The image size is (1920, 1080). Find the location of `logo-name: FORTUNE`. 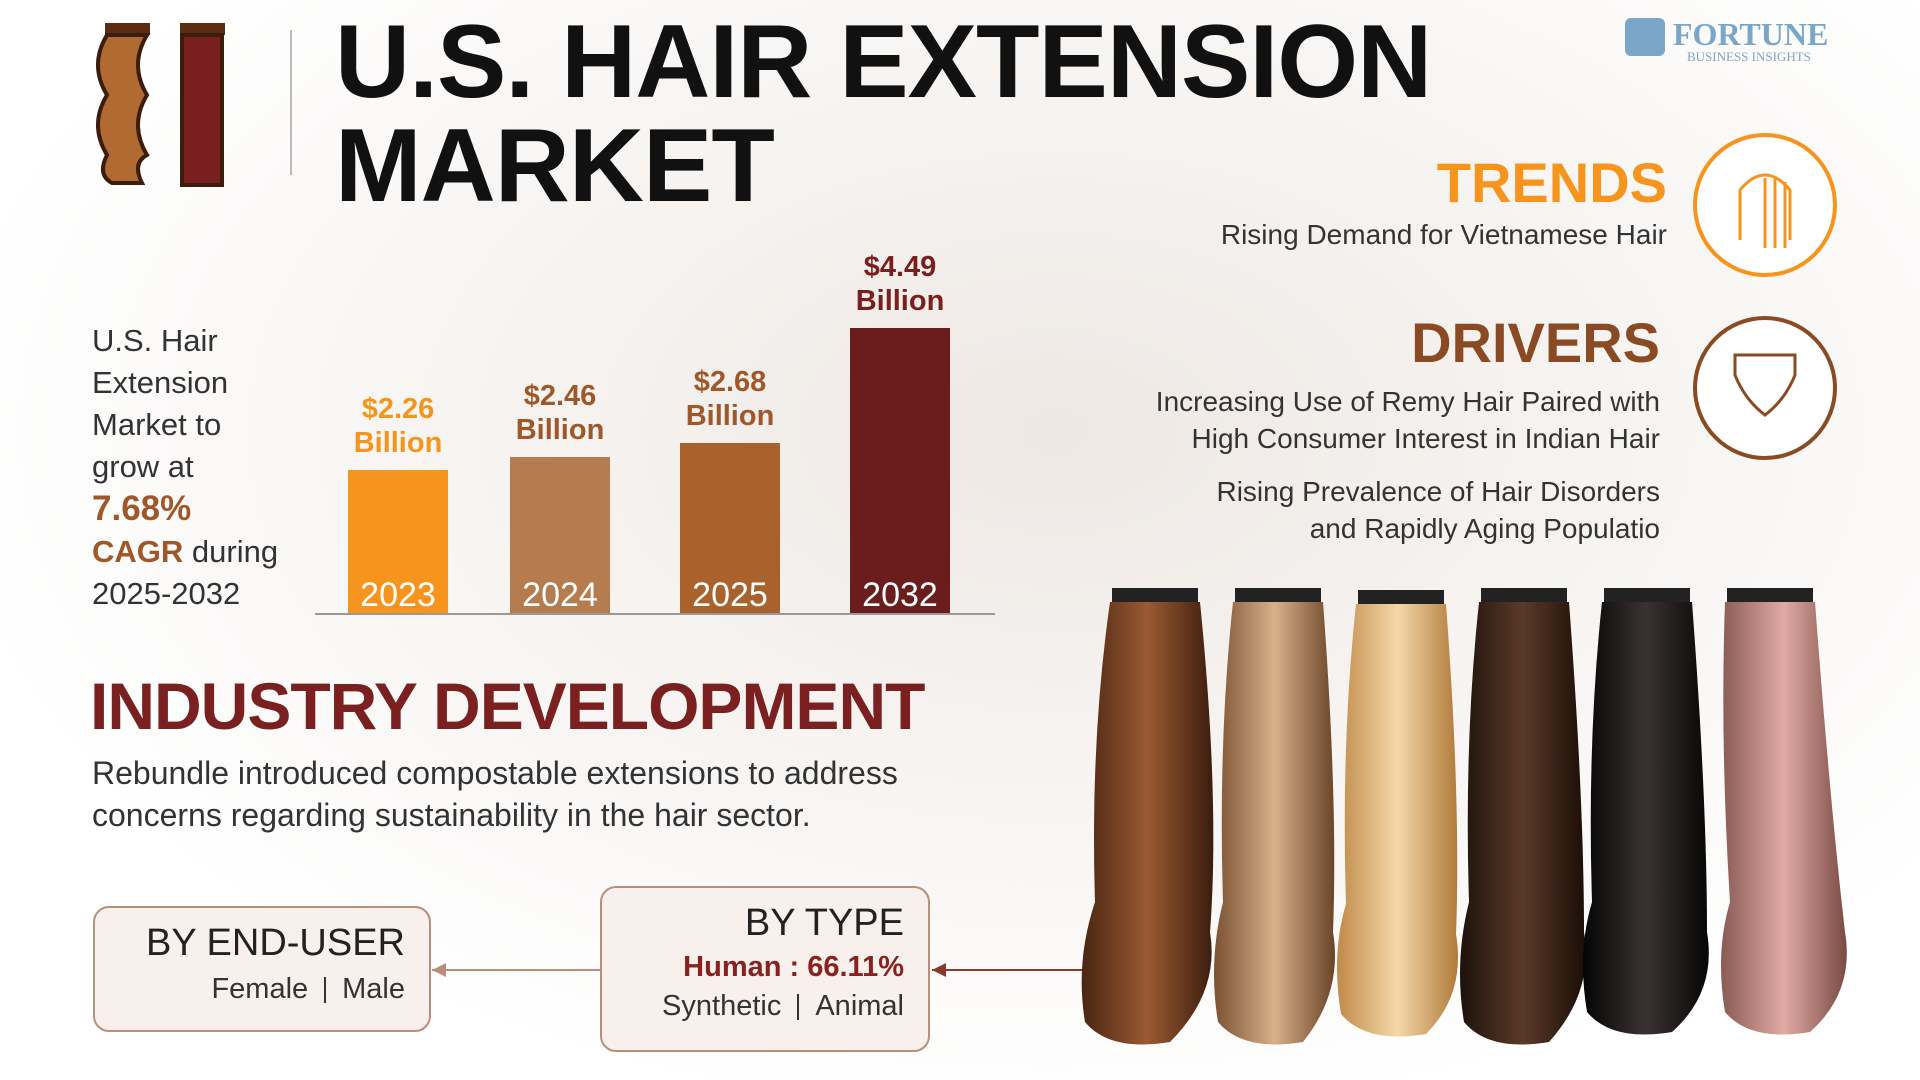

logo-name: FORTUNE is located at coordinates (1751, 34).